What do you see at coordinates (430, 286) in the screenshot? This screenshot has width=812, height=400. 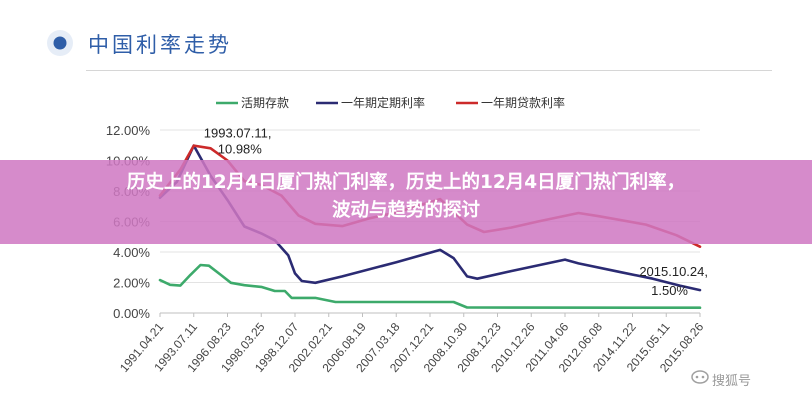 I see `series-line` at bounding box center [430, 286].